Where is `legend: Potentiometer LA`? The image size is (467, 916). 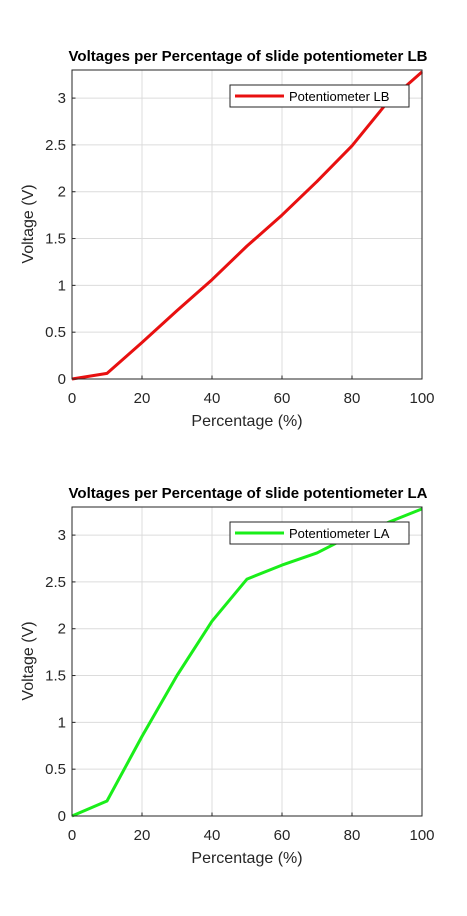 legend: Potentiometer LA is located at coordinates (319, 533).